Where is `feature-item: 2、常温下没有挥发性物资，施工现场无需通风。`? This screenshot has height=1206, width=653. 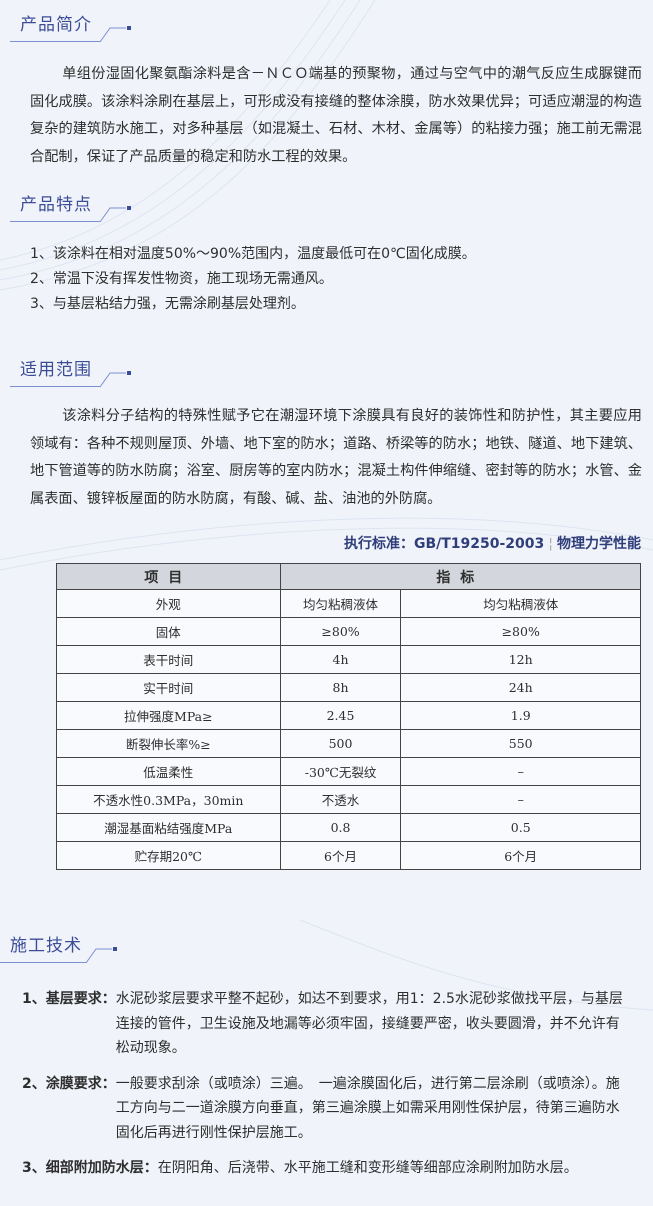 feature-item: 2、常温下没有挥发性物资，施工现场无需通风。 is located at coordinates (181, 279).